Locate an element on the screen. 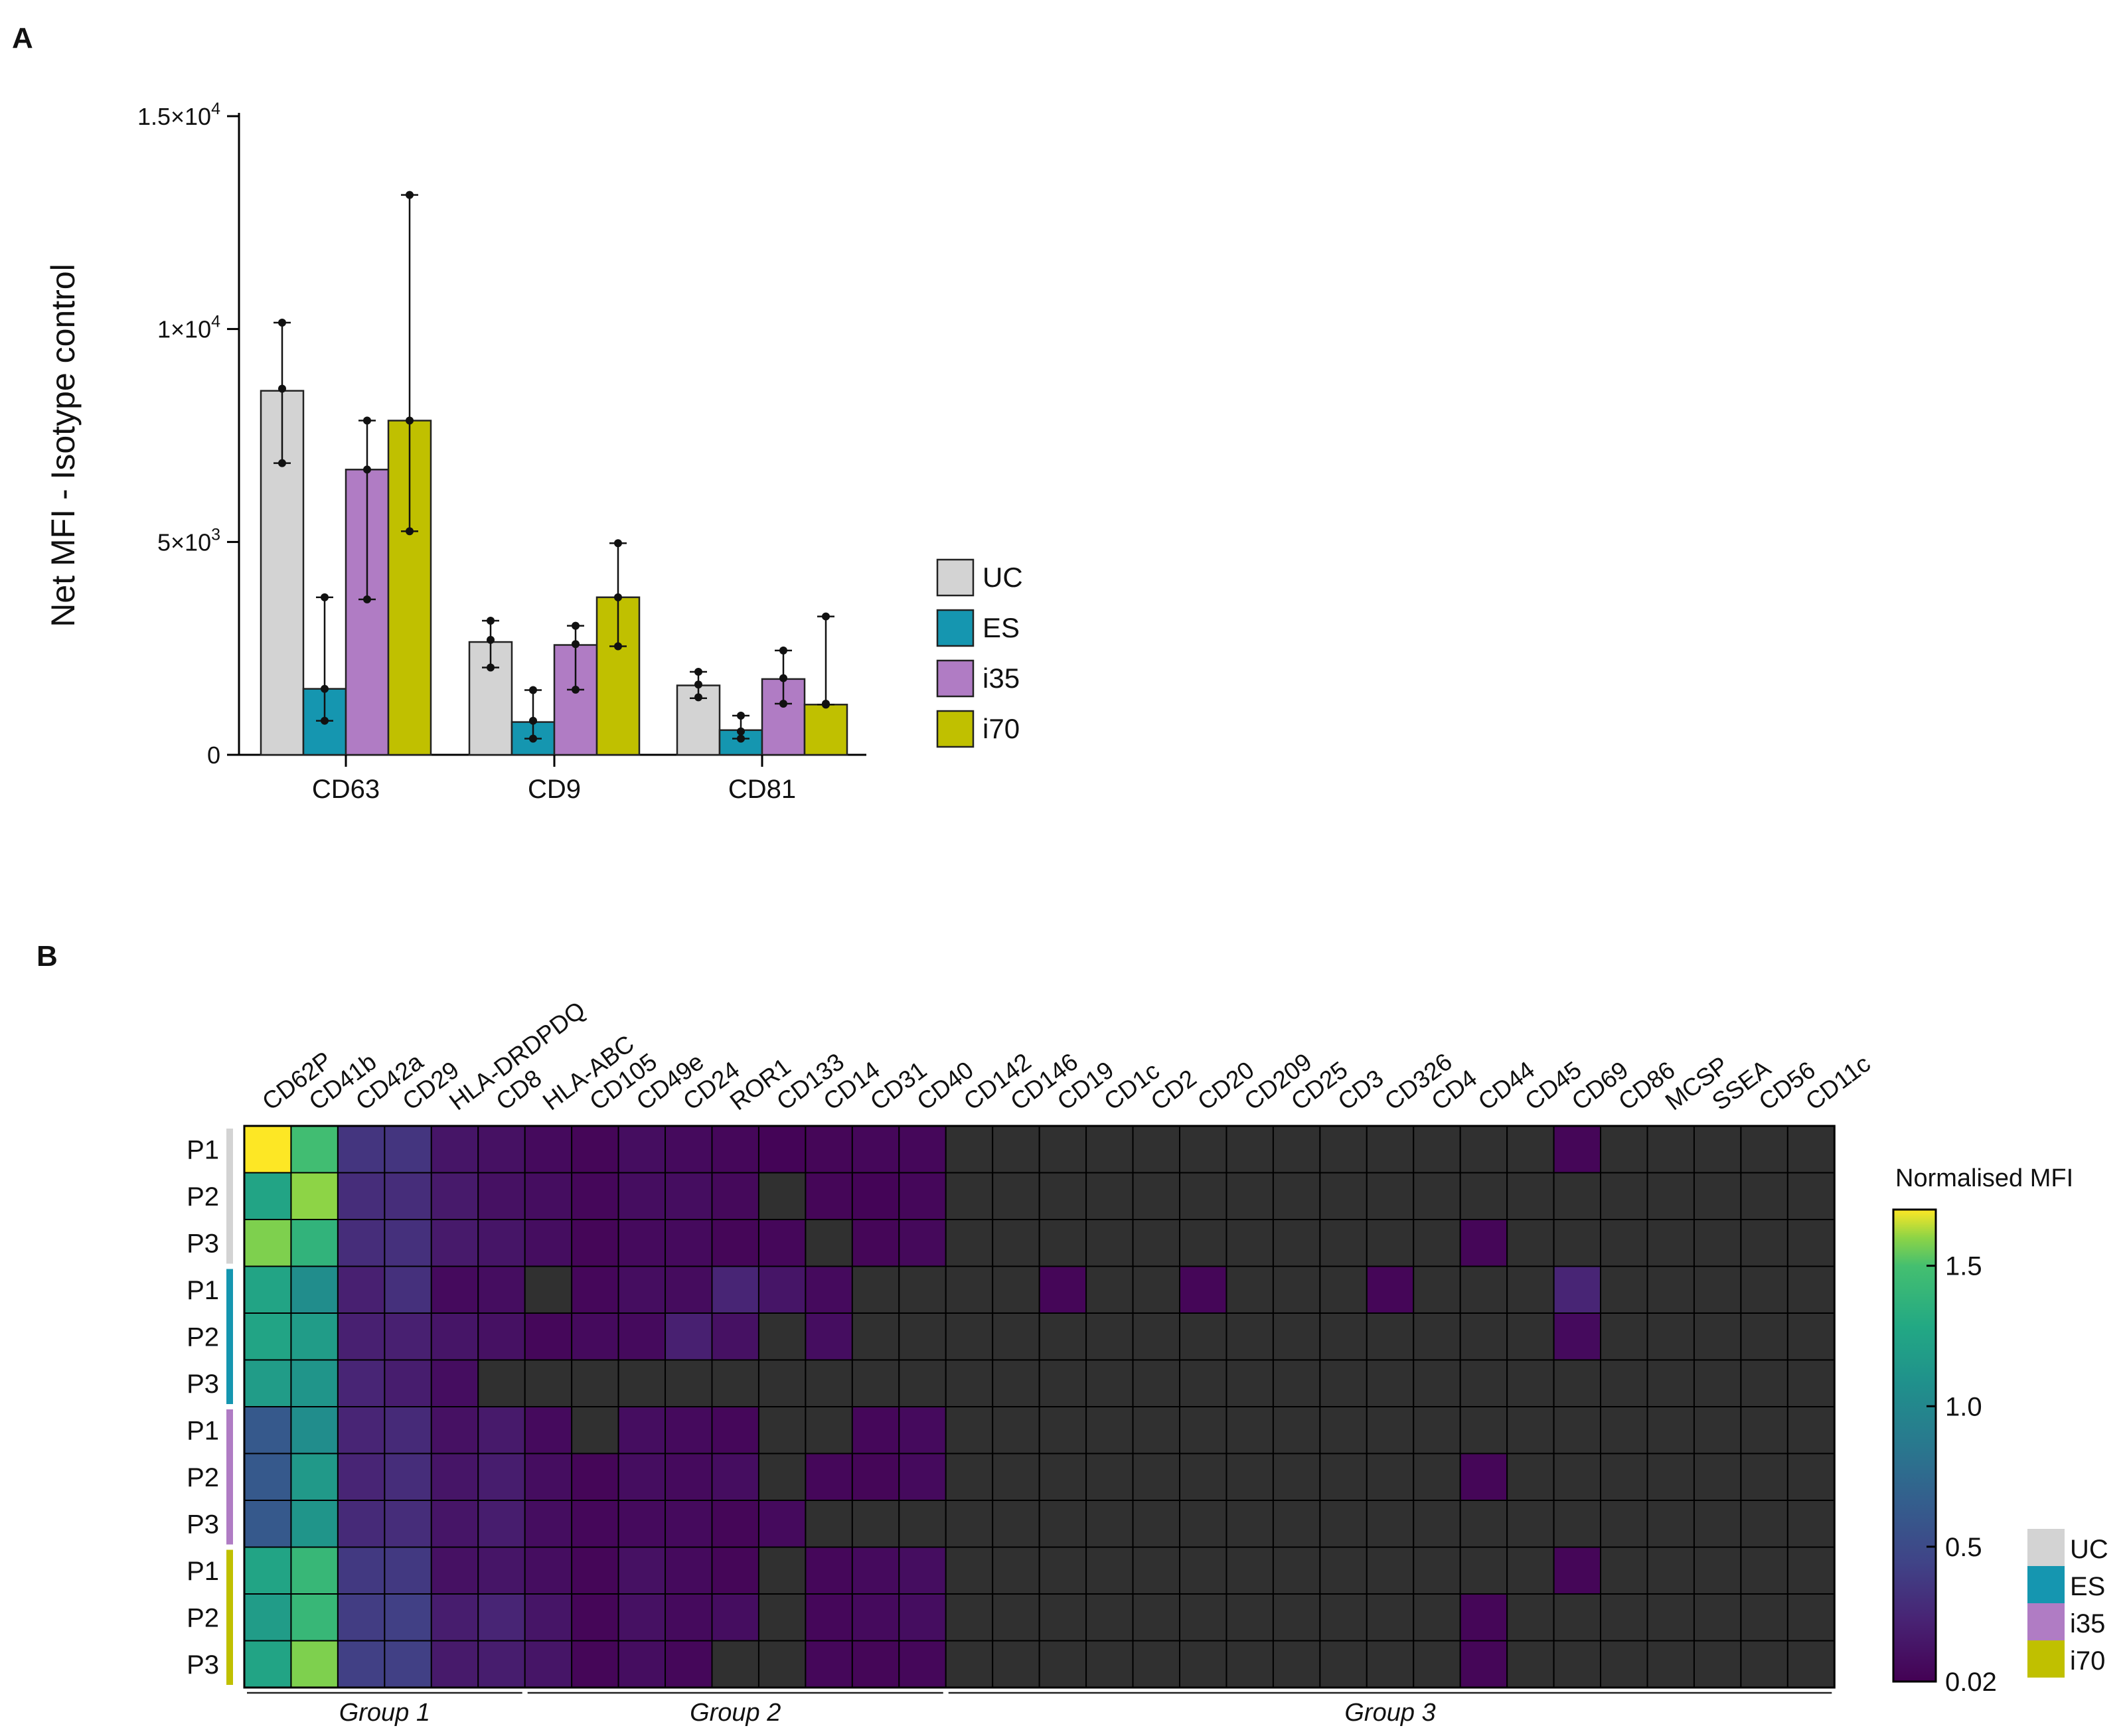 The height and width of the screenshot is (1736, 2127). legend-label-ES: ES is located at coordinates (2088, 1586).